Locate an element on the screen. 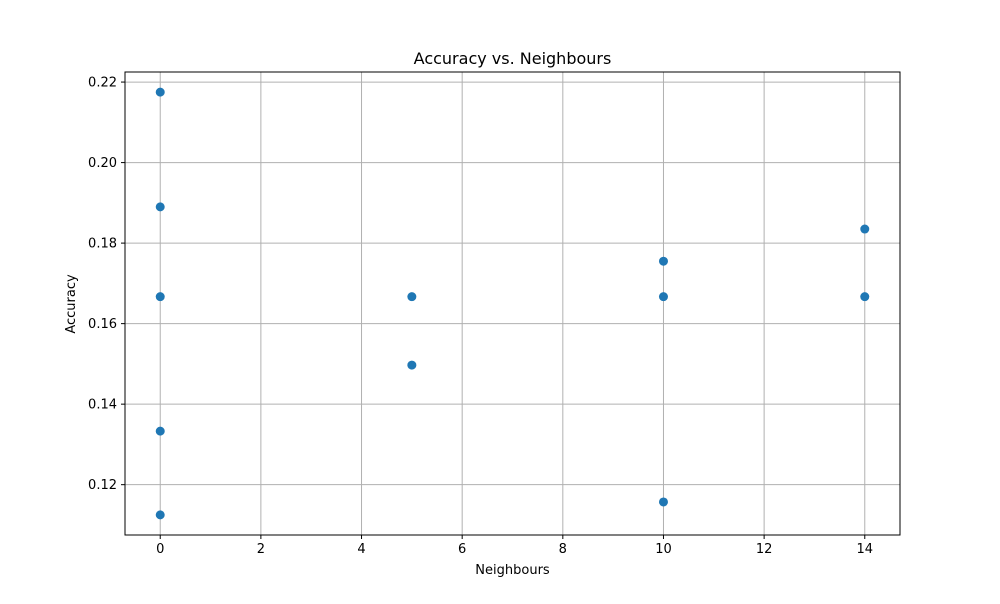 Image resolution: width=1000 pixels, height=604 pixels. y-tick-label: 0.16 is located at coordinates (102, 324).